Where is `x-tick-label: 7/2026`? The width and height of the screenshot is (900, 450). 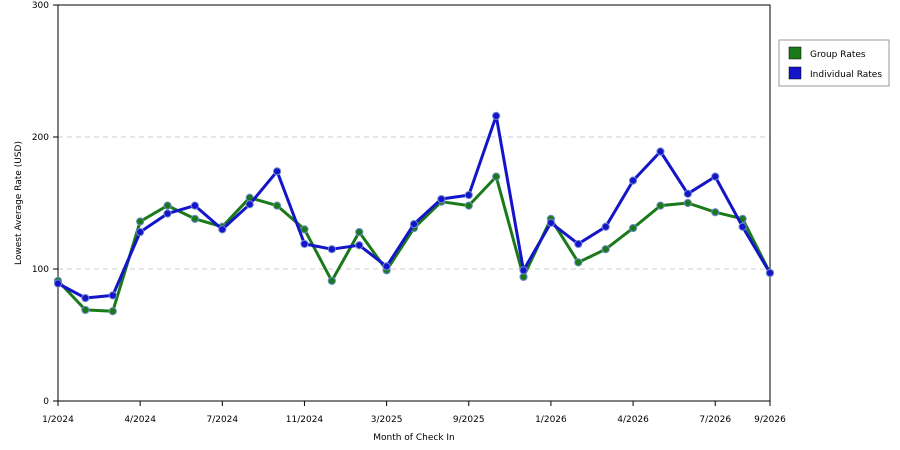
x-tick-label: 7/2026 is located at coordinates (715, 420).